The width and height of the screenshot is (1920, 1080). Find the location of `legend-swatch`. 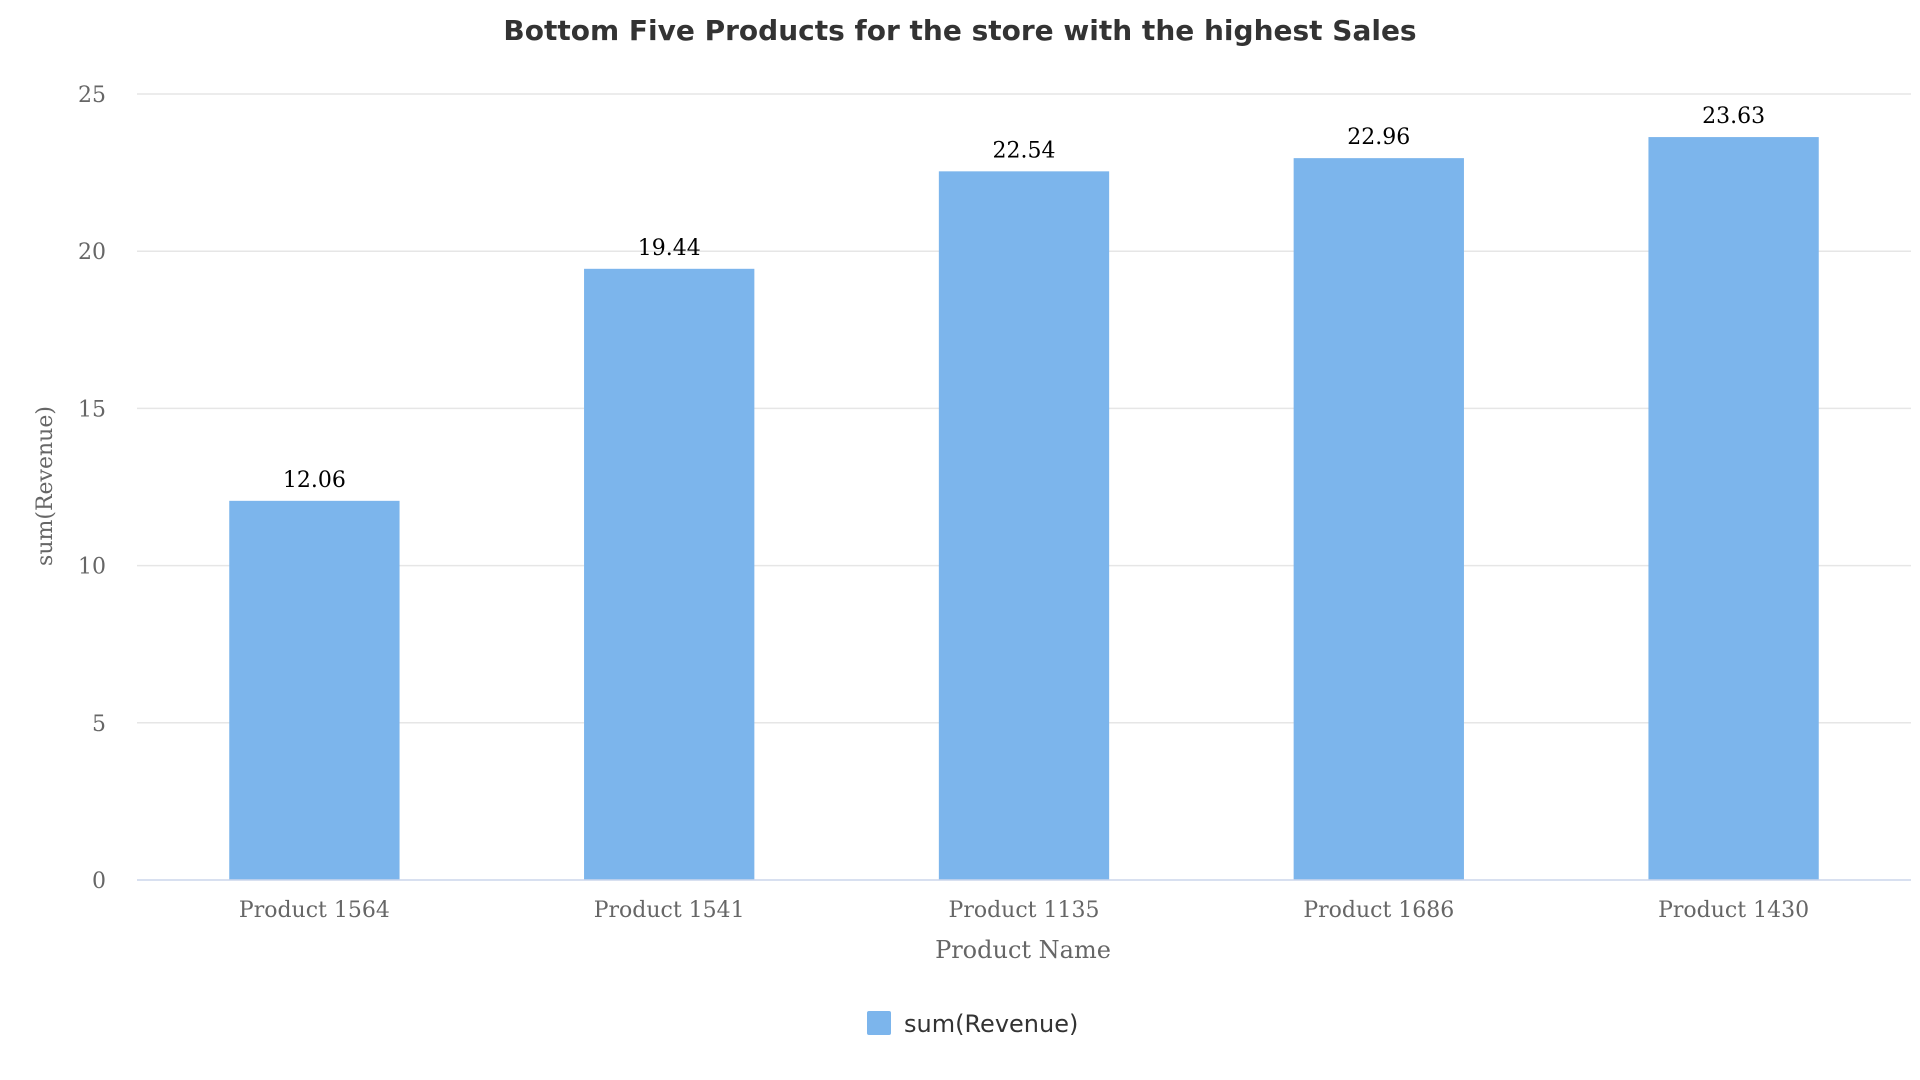

legend-swatch is located at coordinates (879, 1023).